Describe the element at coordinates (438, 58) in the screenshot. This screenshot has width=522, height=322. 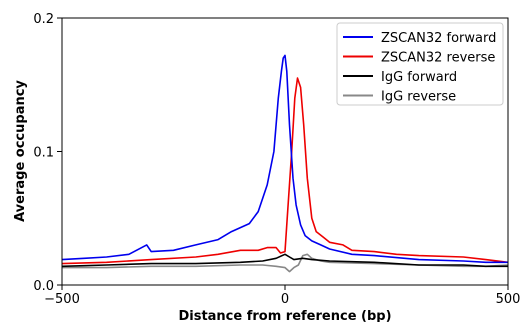
I see `legend-label: ZSCAN32 reverse` at that location.